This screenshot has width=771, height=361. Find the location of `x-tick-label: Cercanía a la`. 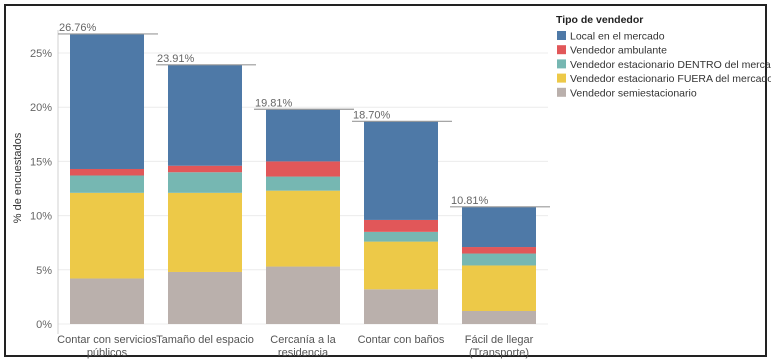

x-tick-label: Cercanía a la is located at coordinates (303, 340).